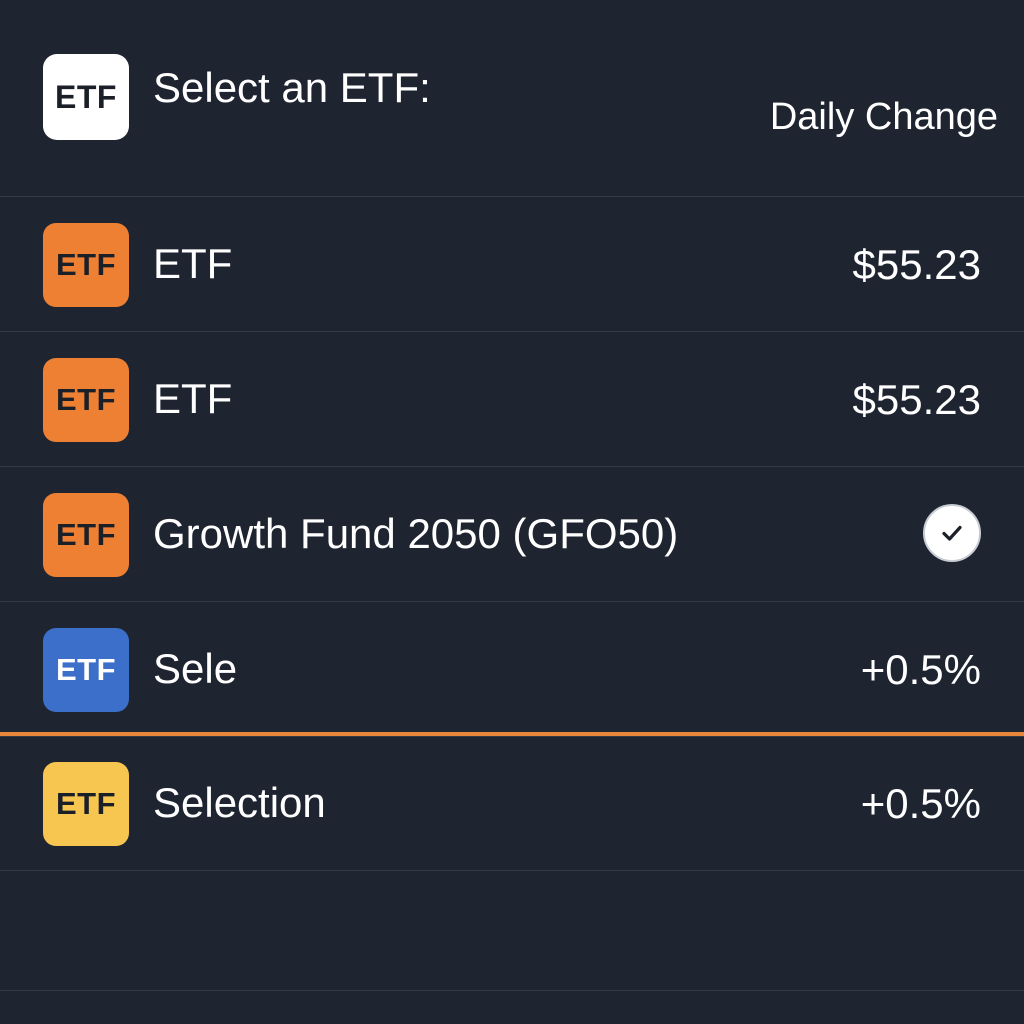 The width and height of the screenshot is (1024, 1024). Describe the element at coordinates (239, 802) in the screenshot. I see `etf-name: Selection` at that location.